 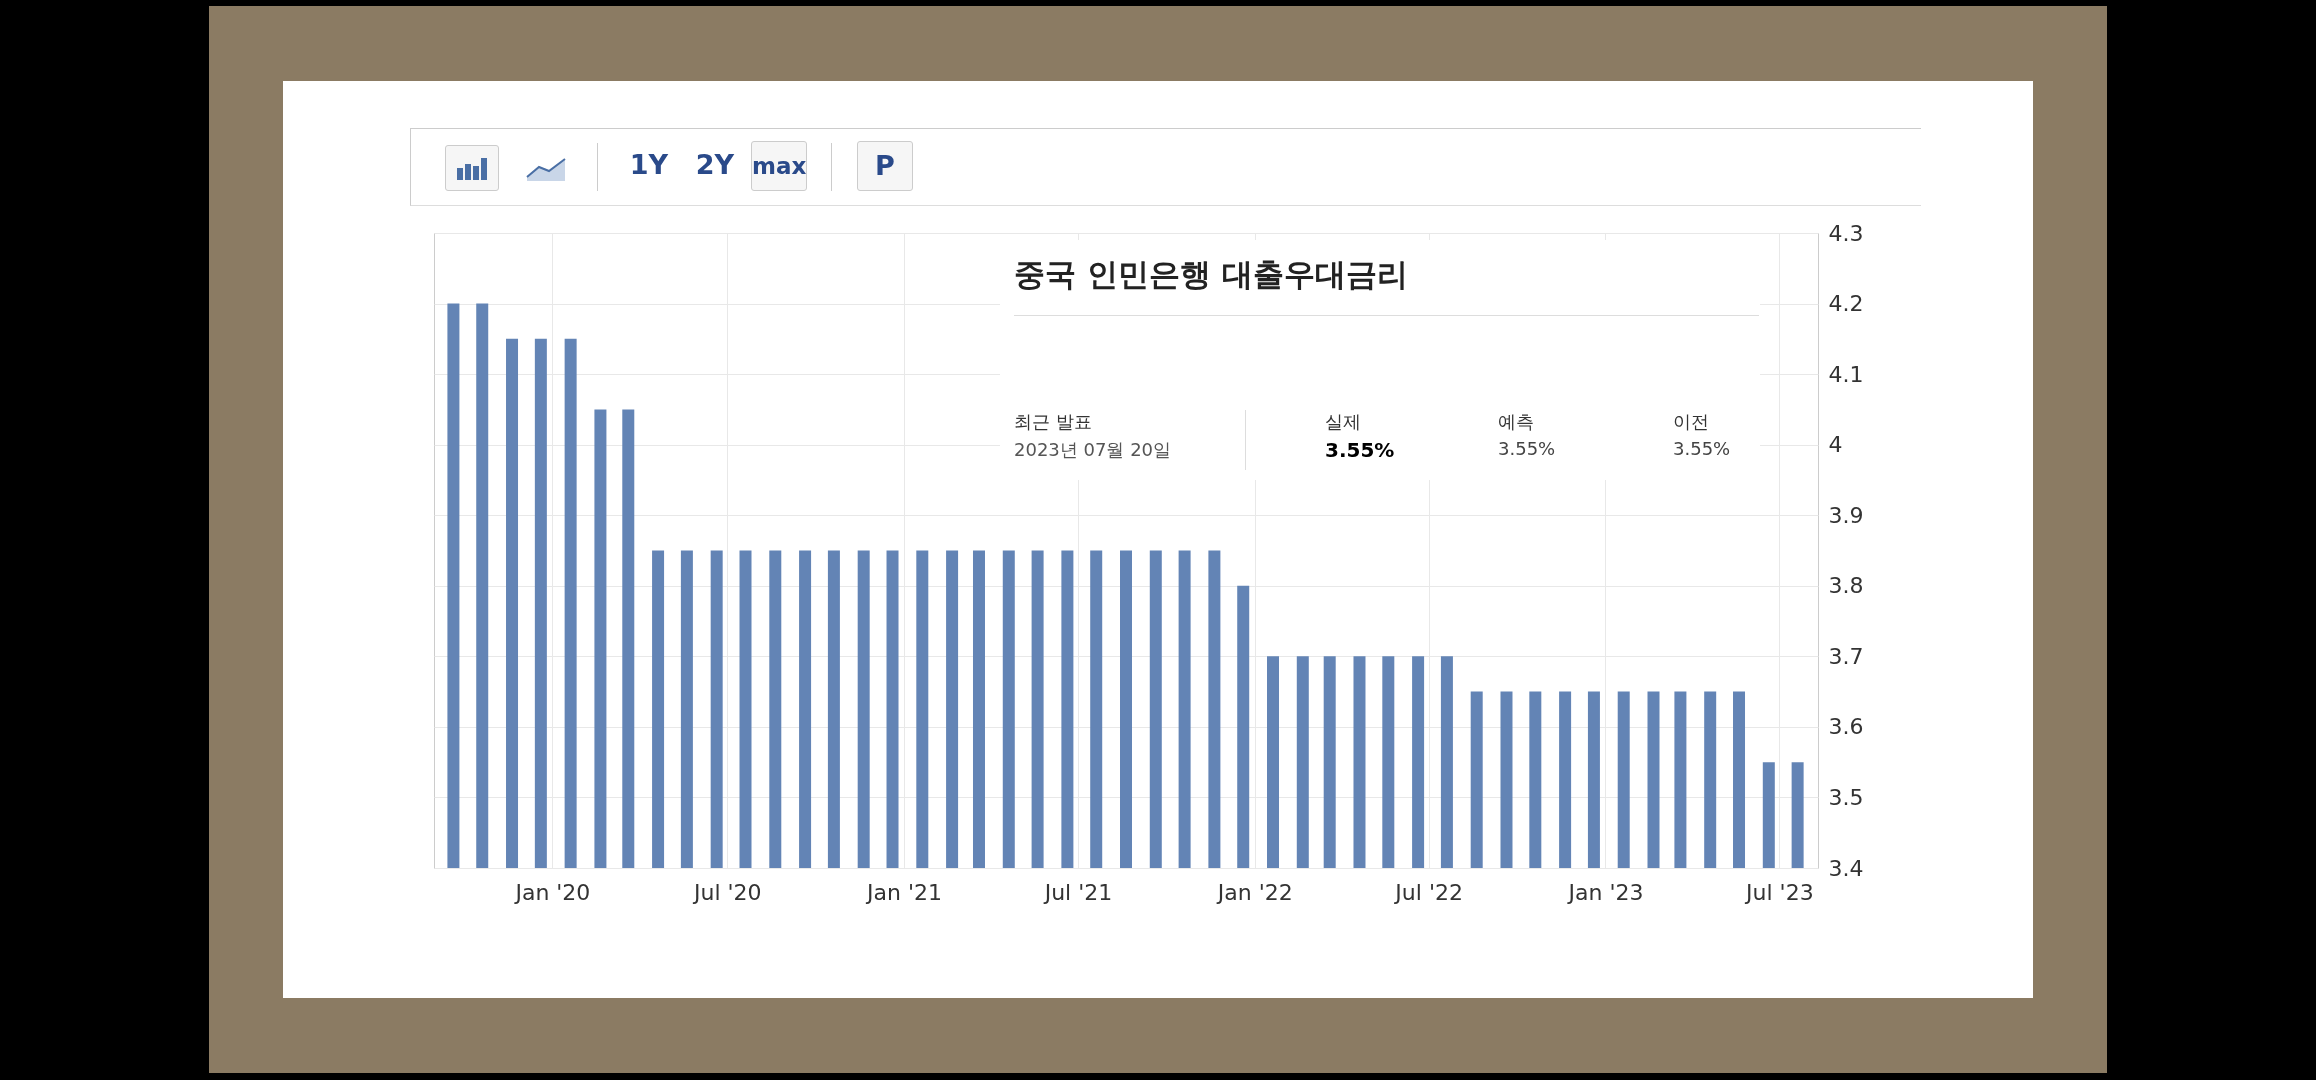 I want to click on x-tick-label: Jan '21, so click(x=904, y=892).